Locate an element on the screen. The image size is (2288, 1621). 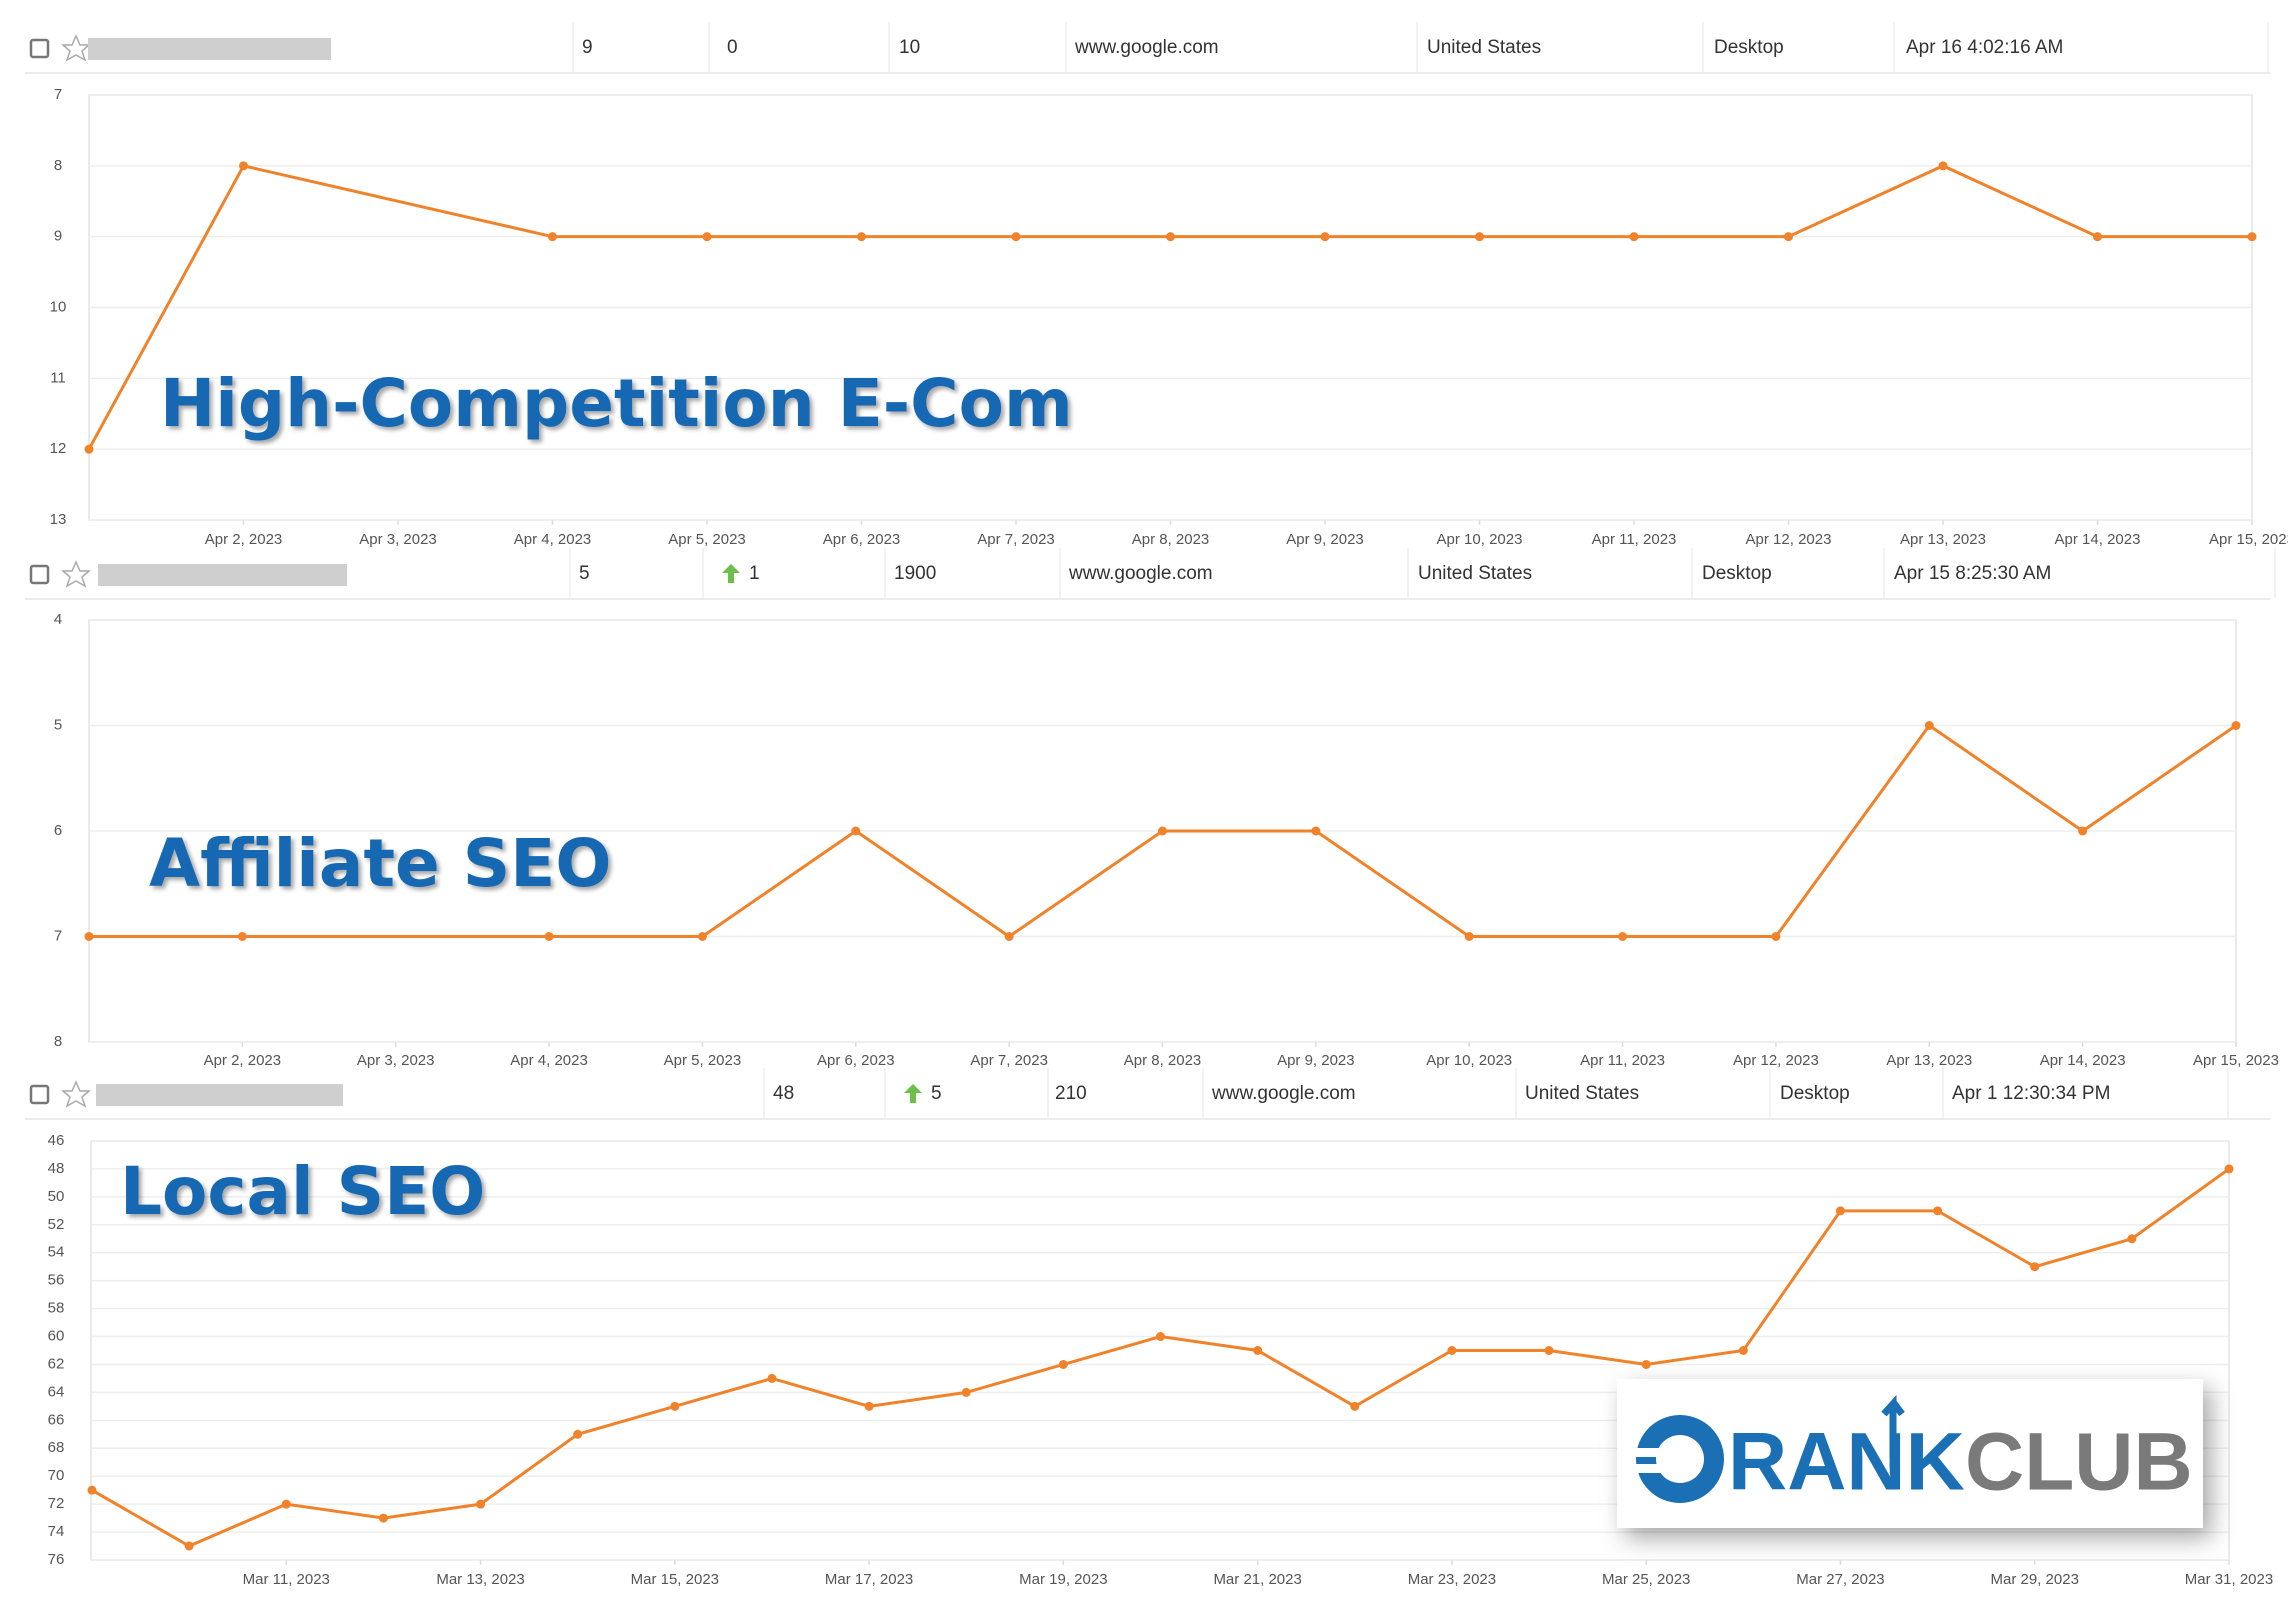
cell-rank: 9 is located at coordinates (587, 47).